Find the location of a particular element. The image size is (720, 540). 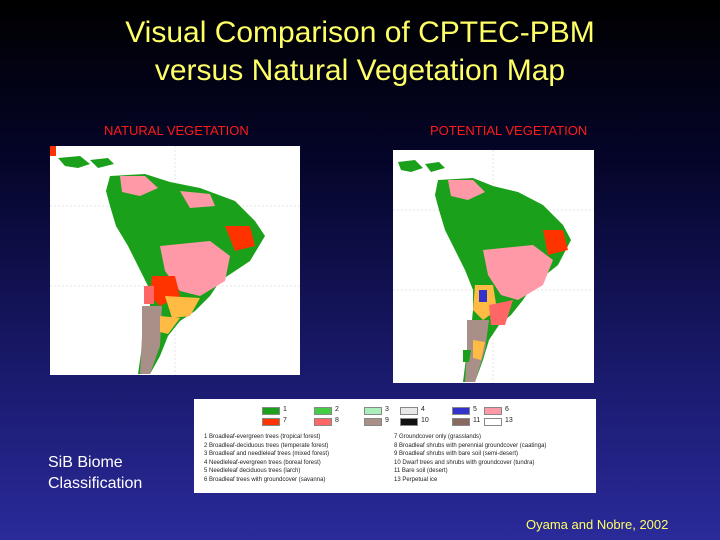

legend-number-11: 11 is located at coordinates (477, 420).